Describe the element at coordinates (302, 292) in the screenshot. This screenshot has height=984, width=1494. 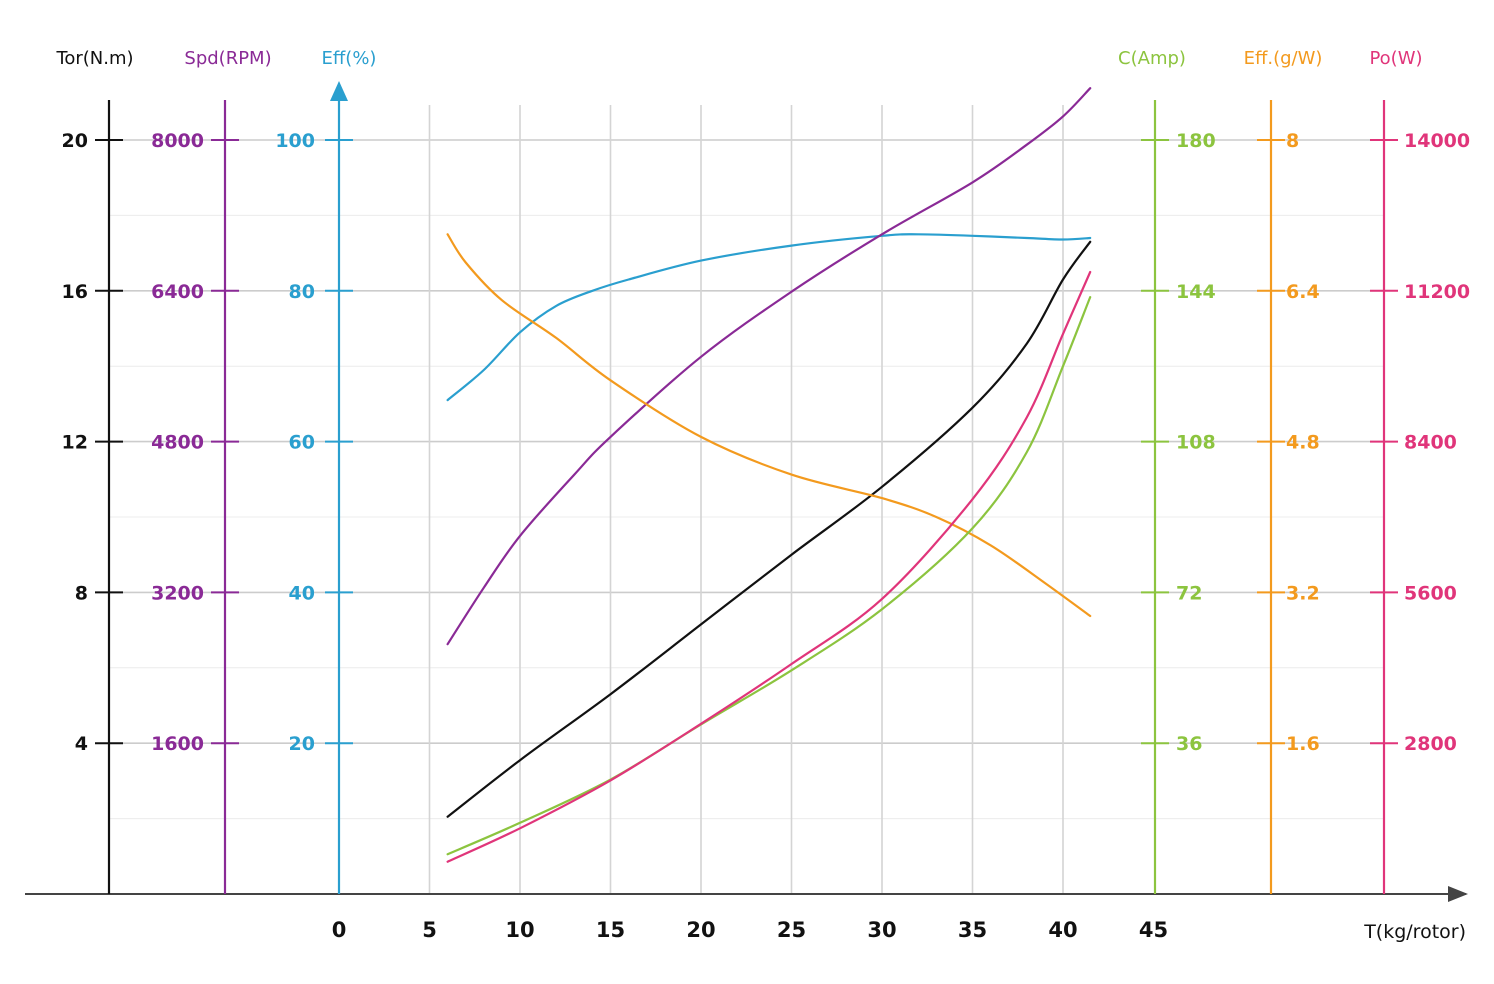
I see `tick-label-eff: 80` at that location.